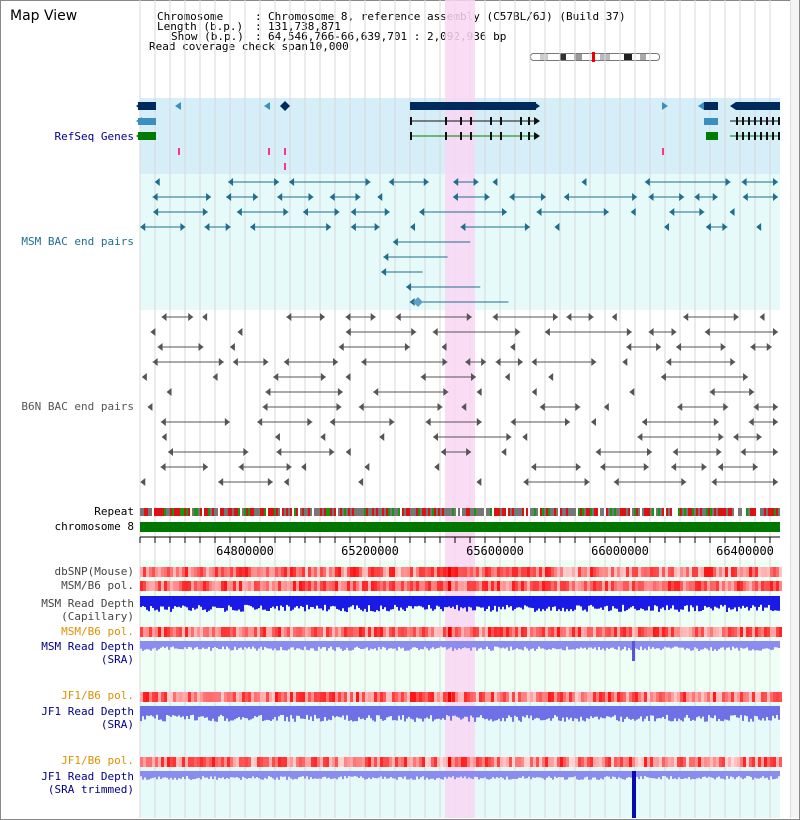  I want to click on jf1-pol-cell-peak, so click(449, 697).